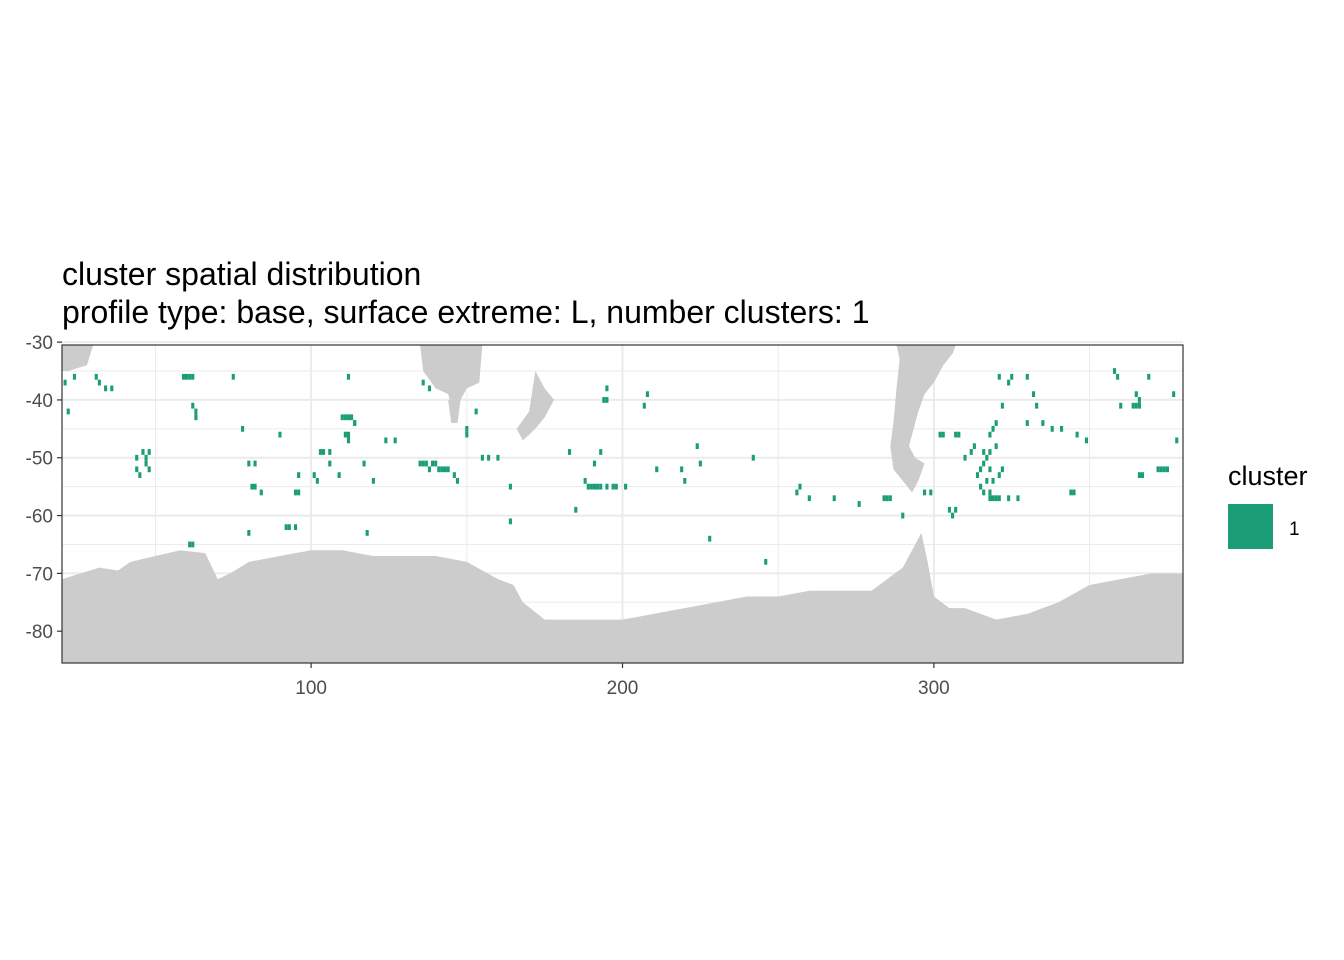 This screenshot has width=1344, height=960. What do you see at coordinates (311, 688) in the screenshot?
I see `x-tick-label: 100` at bounding box center [311, 688].